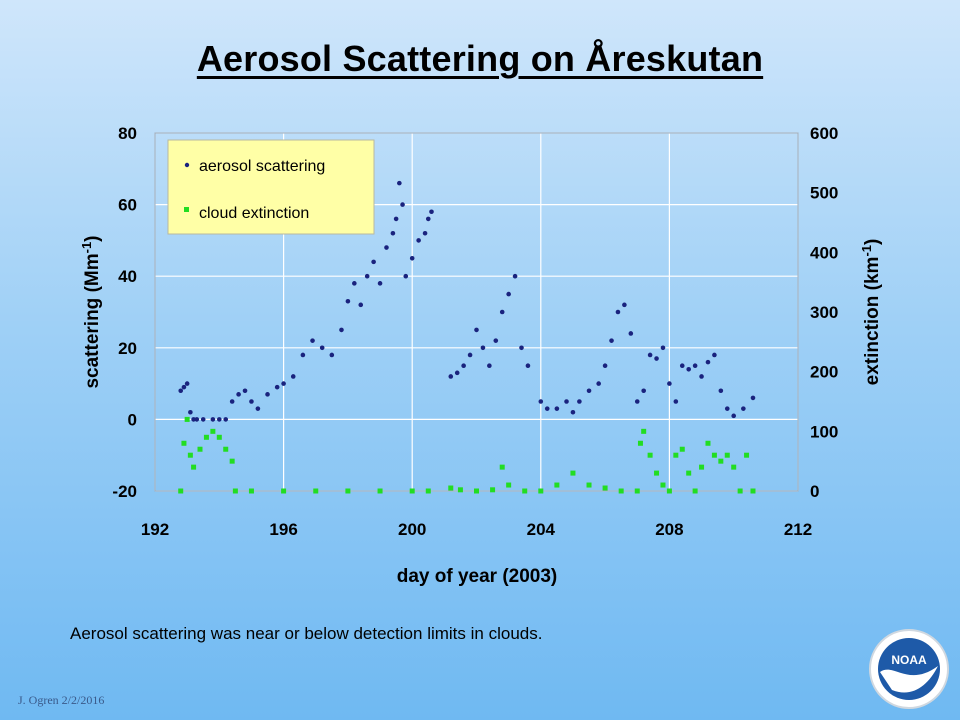  I want to click on y-left-tick-label: 60, so click(127, 205).